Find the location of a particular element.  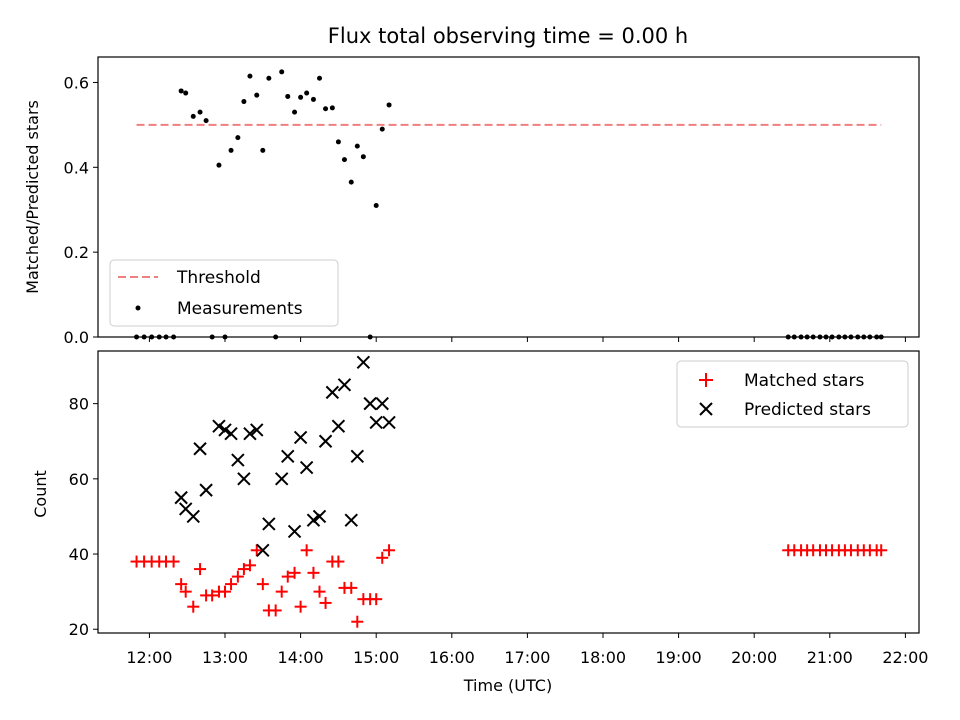

legend-predicted-marker is located at coordinates (706, 409).